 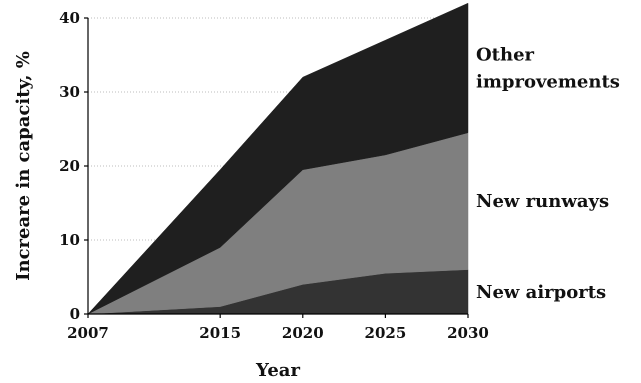 What do you see at coordinates (69, 240) in the screenshot?
I see `y-tick-label-10: 10` at bounding box center [69, 240].